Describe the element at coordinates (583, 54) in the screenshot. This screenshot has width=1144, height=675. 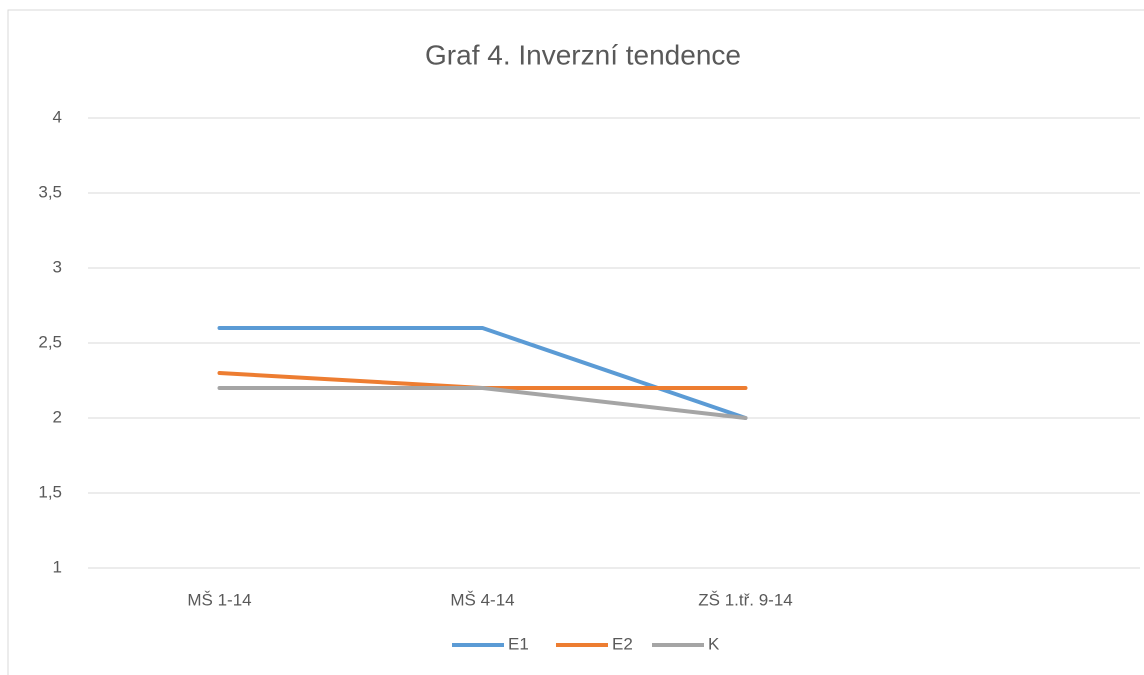
I see `chart-title: Graf 4. Inverzní tendence` at that location.